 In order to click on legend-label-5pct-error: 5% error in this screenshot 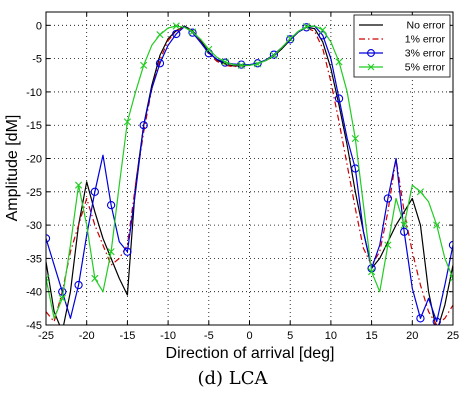, I will do `click(425, 68)`.